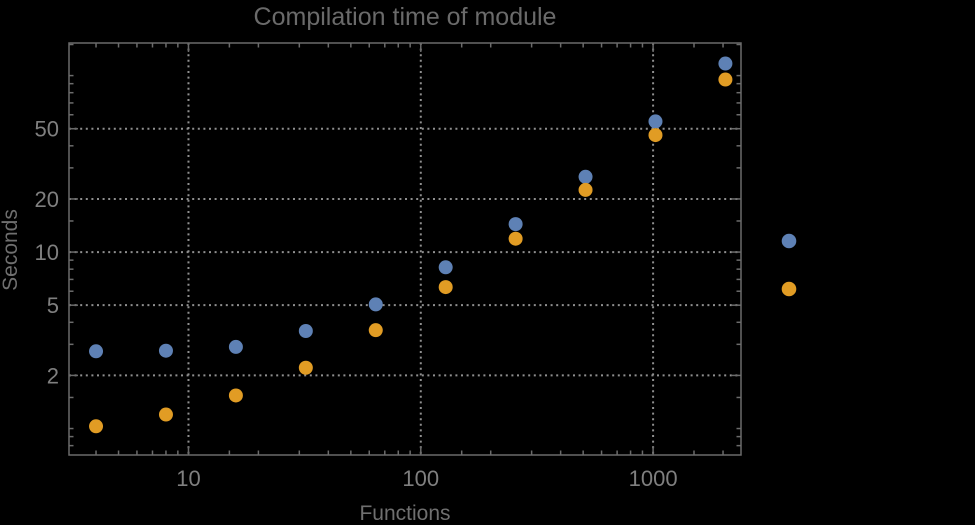 The width and height of the screenshot is (975, 525). I want to click on x-tick-label: 100, so click(420, 478).